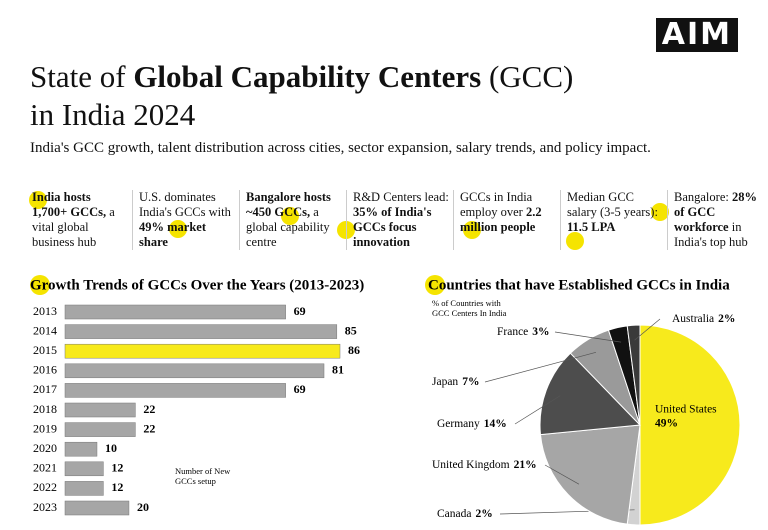 The image size is (768, 530). What do you see at coordinates (445, 382) in the screenshot?
I see `slice-name: Japan` at bounding box center [445, 382].